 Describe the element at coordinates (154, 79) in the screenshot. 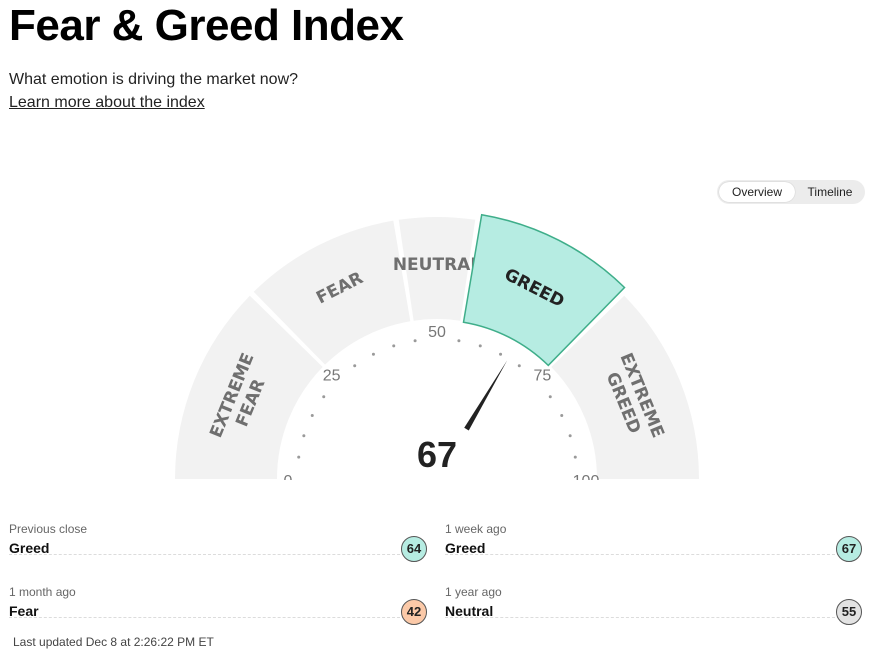

I see `page-subtitle: What emotion is driving the market now?` at that location.